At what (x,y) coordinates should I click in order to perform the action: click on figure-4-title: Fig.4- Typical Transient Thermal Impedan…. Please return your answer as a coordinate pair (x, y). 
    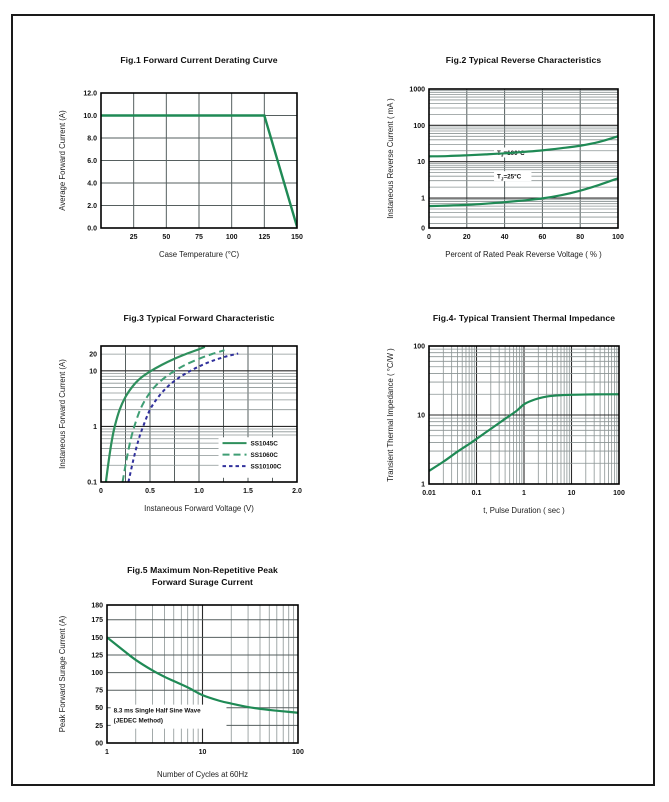
    Looking at the image, I should click on (524, 318).